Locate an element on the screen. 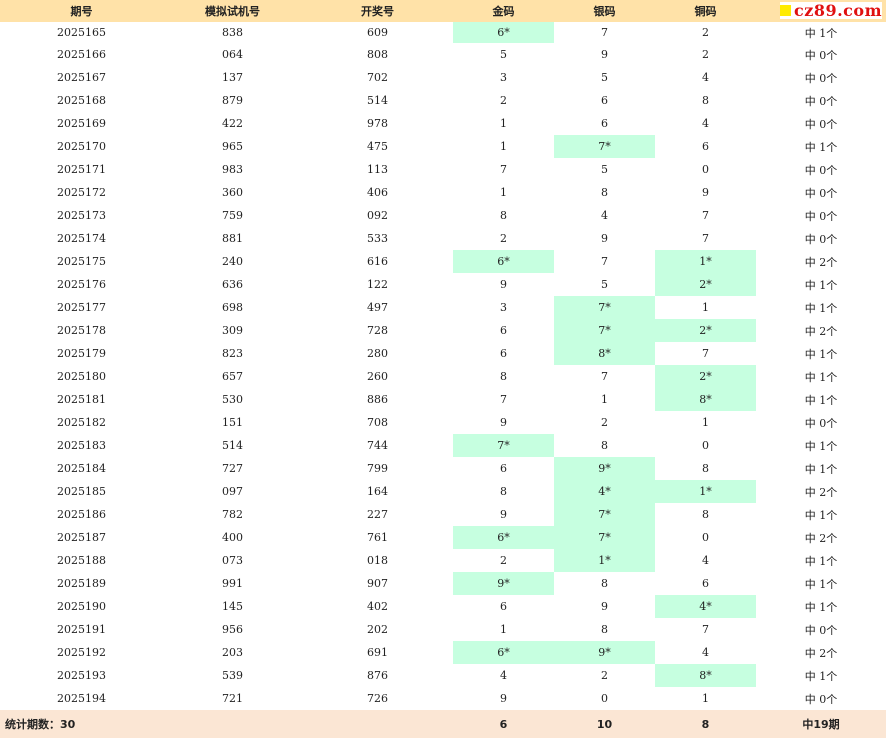  issue-cell: 2025169 is located at coordinates (81, 123).